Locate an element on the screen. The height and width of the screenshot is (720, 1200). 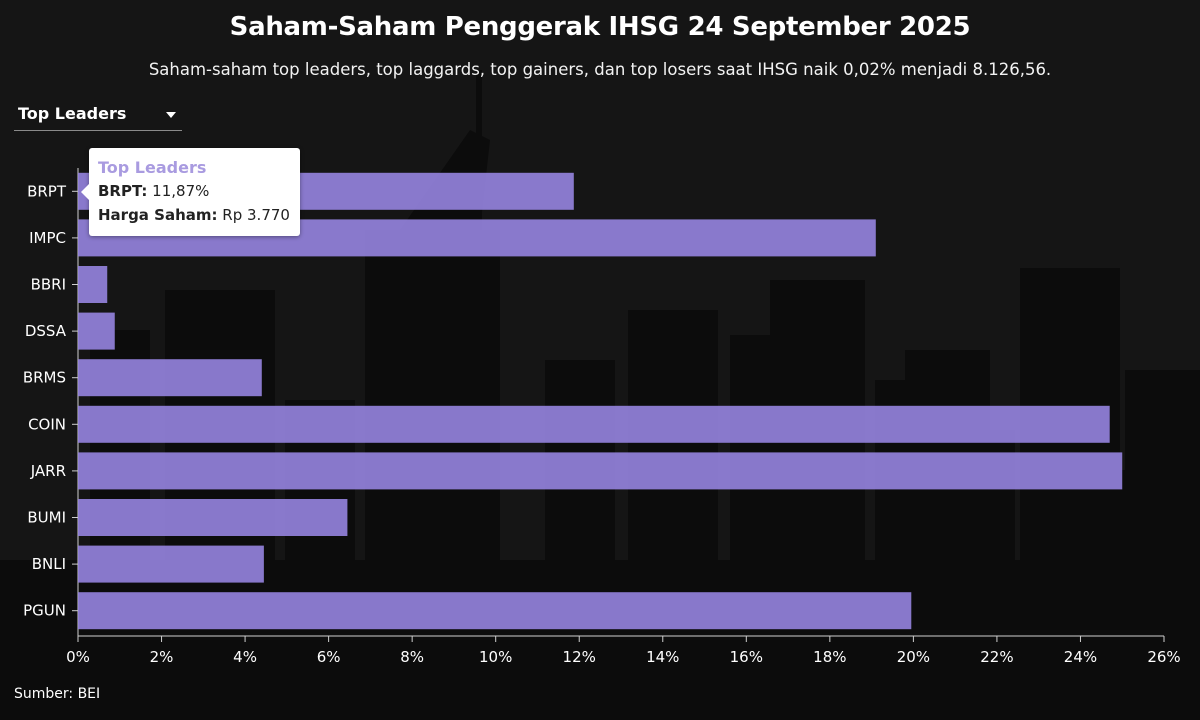
x-tick-label: 0% is located at coordinates (78, 657).